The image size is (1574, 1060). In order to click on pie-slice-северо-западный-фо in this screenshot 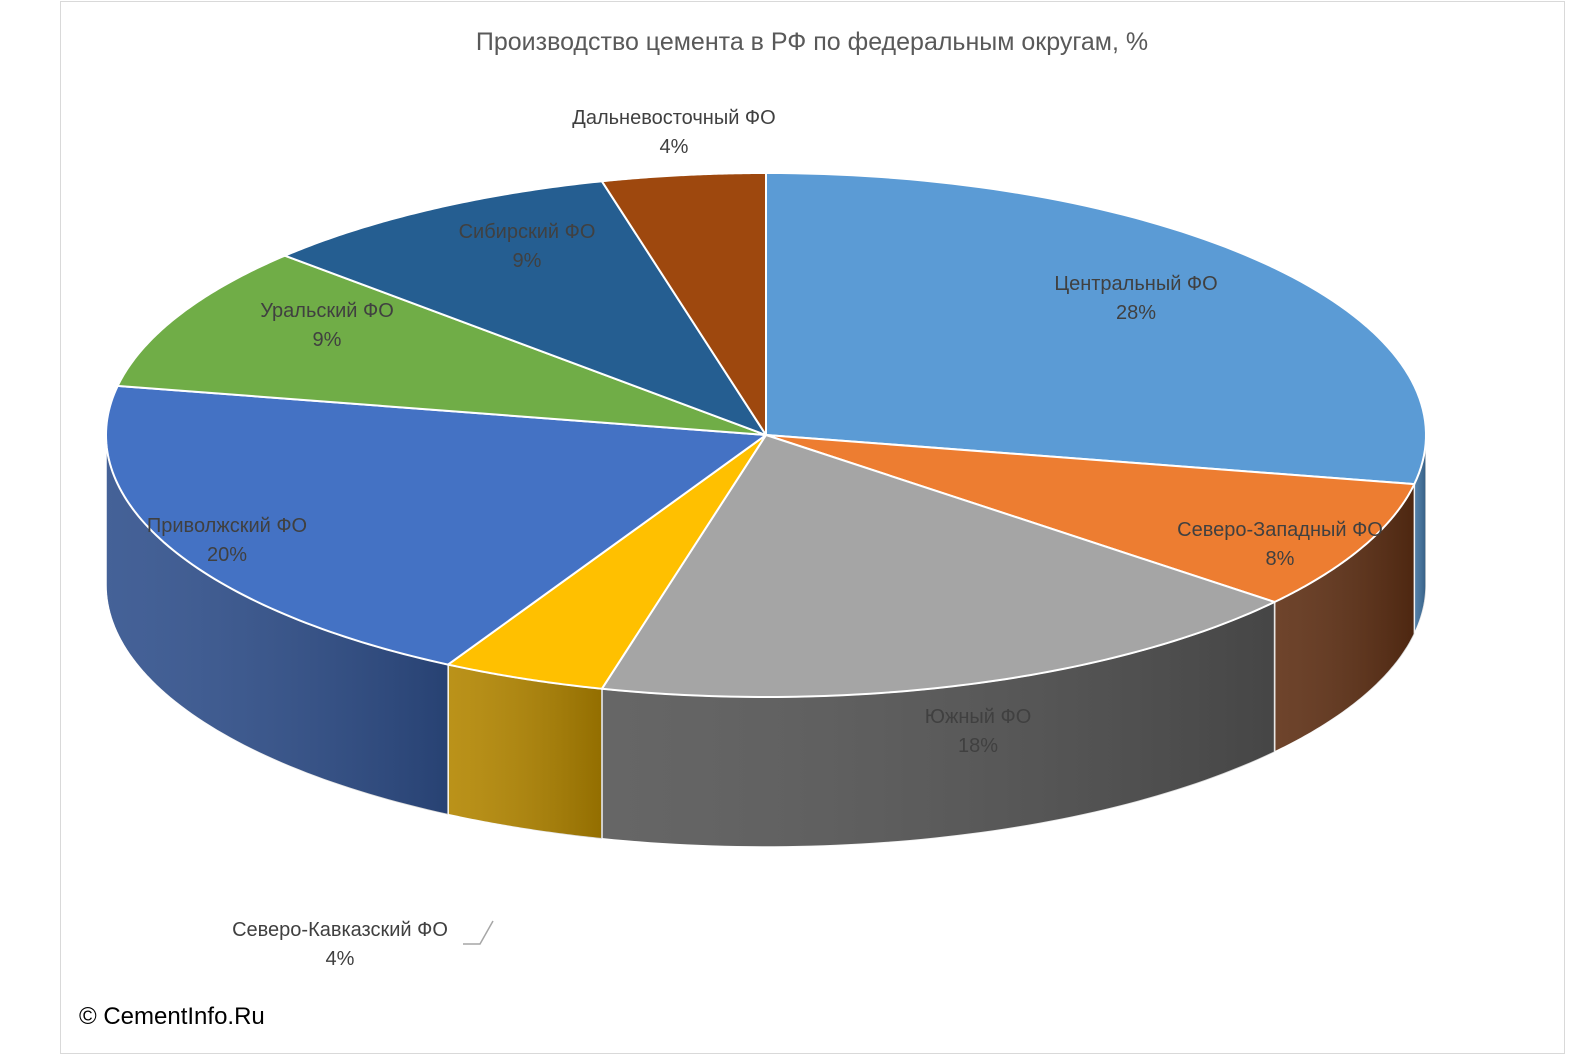, I will do `click(1090, 519)`.